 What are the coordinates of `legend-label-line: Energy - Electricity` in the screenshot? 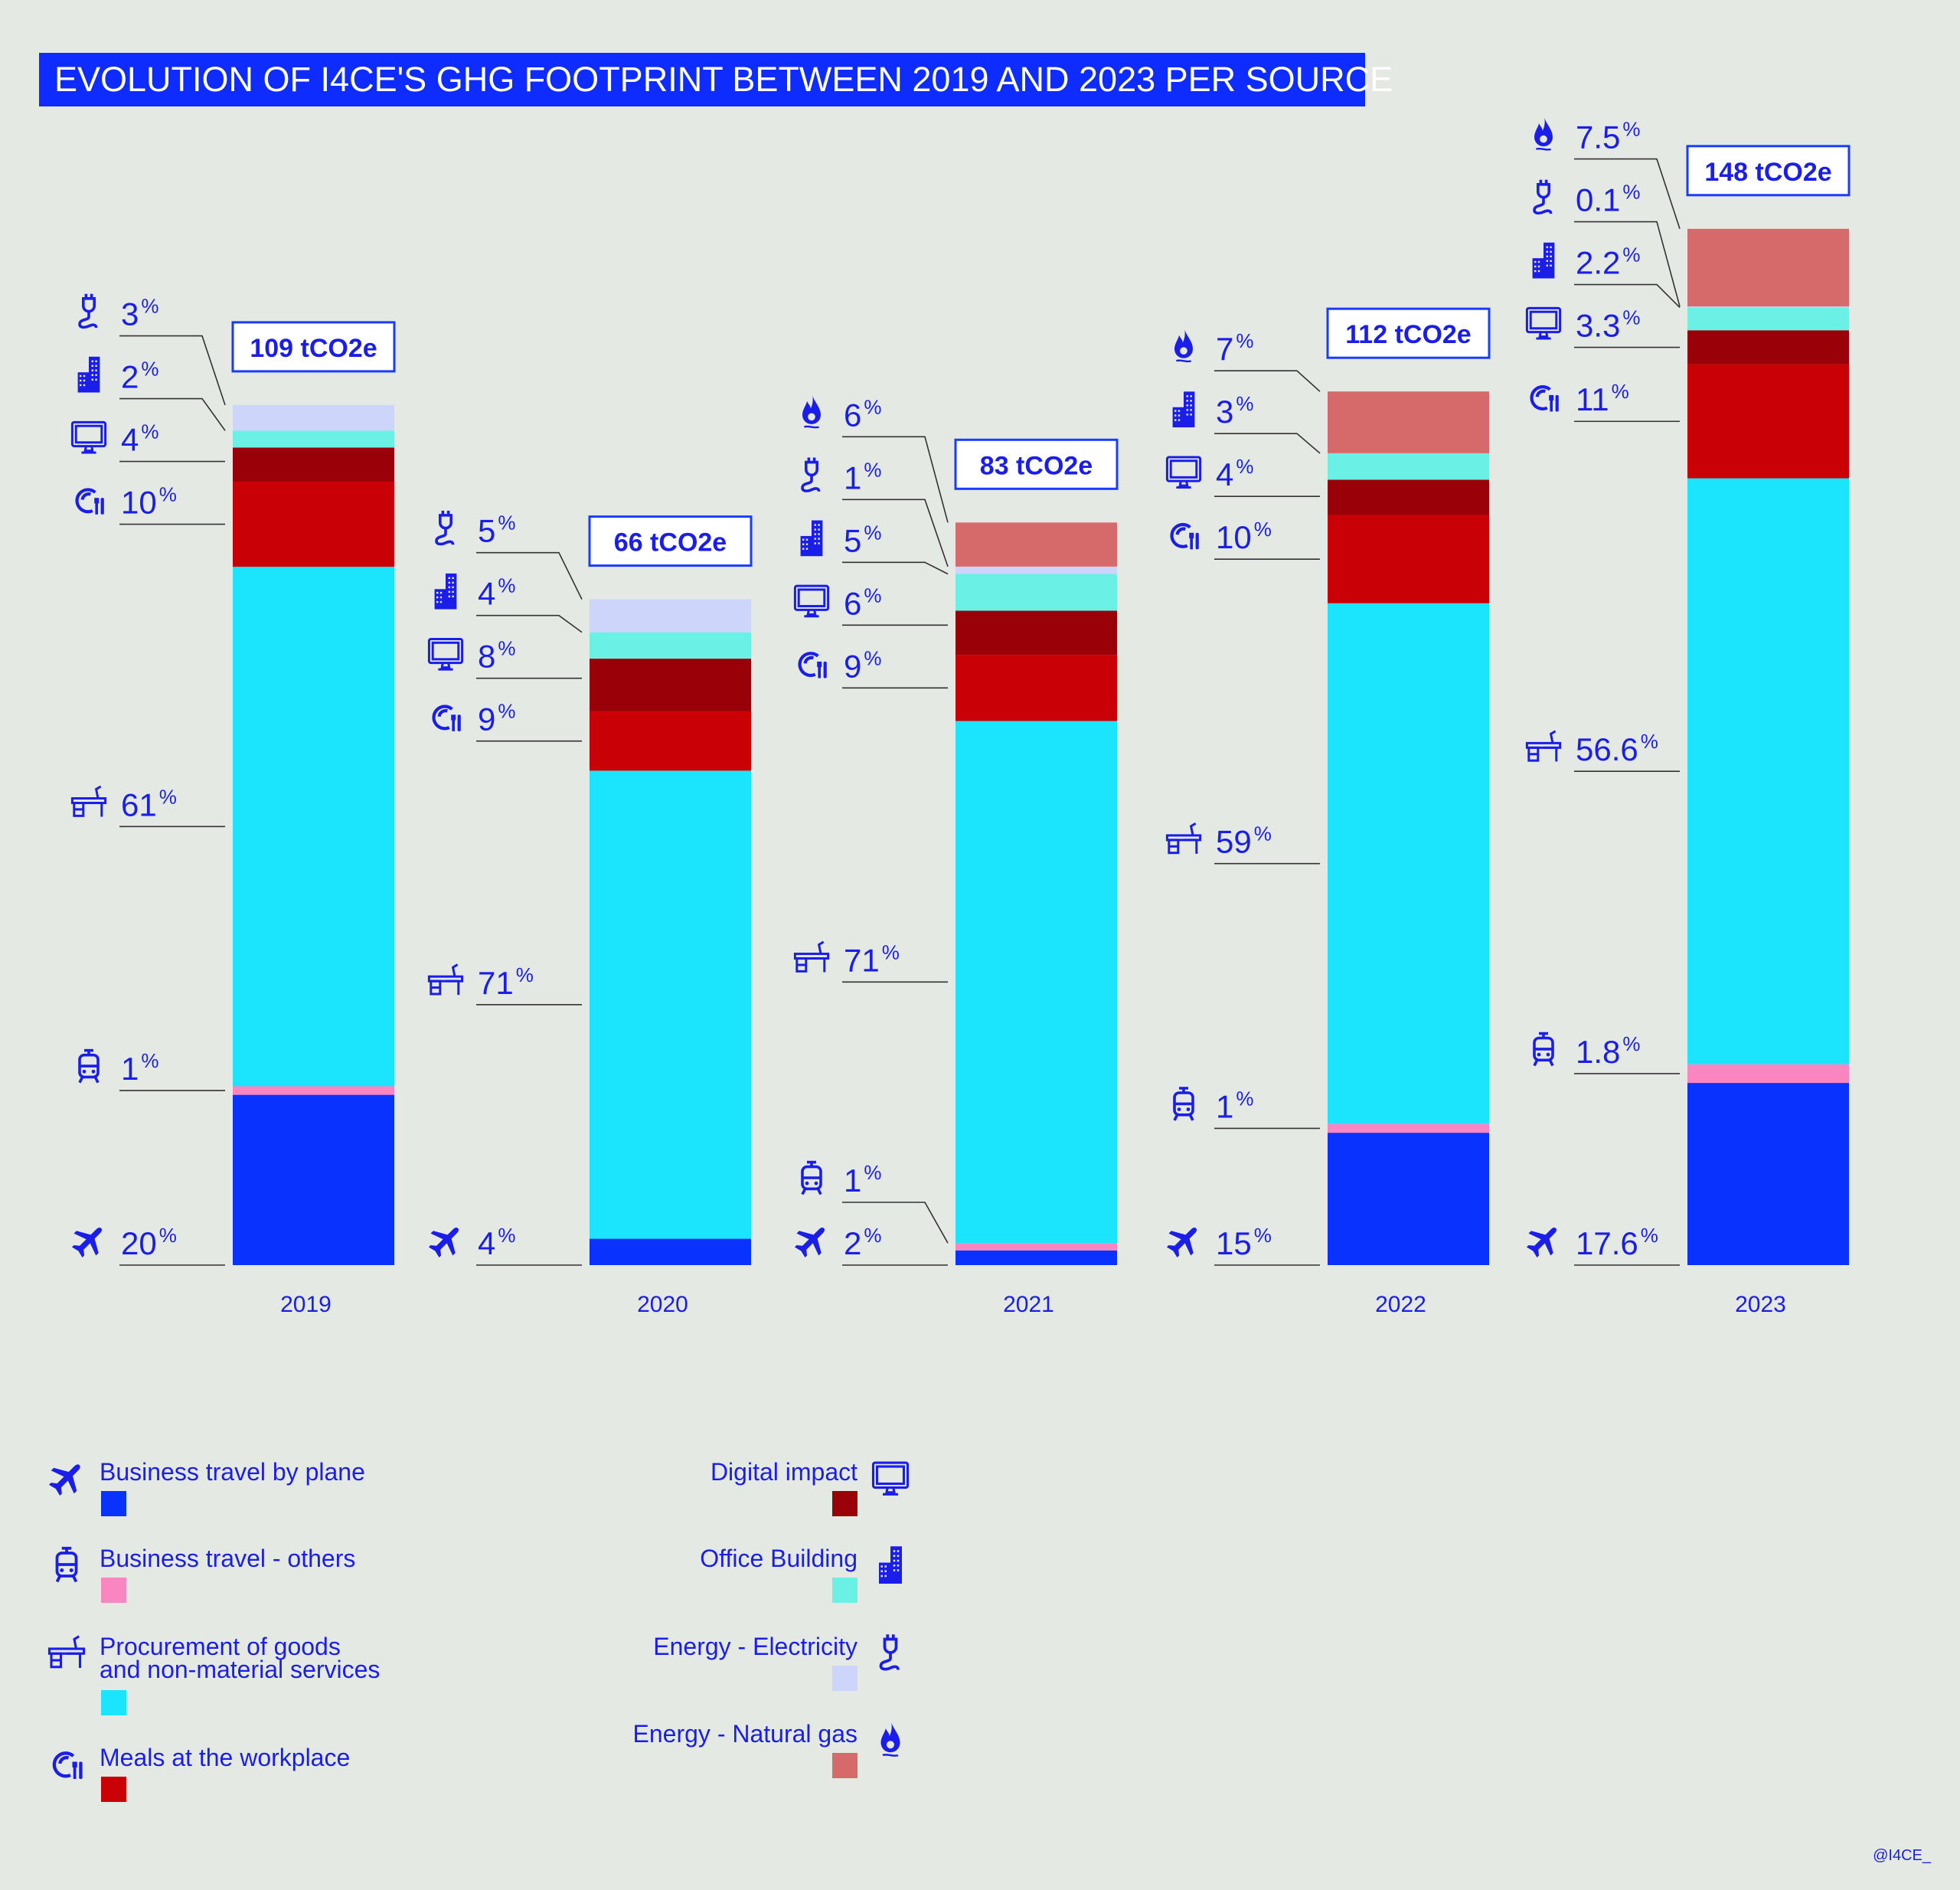 It's located at (755, 1646).